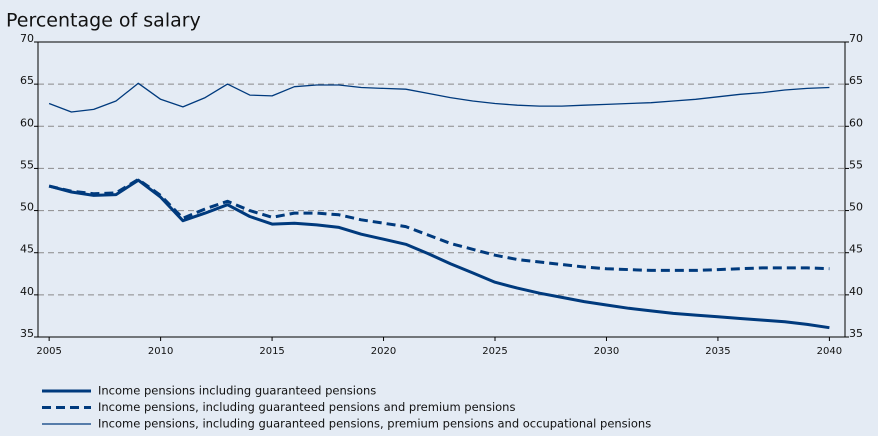 Image resolution: width=878 pixels, height=436 pixels. I want to click on y-tick-label: 60, so click(27, 122).